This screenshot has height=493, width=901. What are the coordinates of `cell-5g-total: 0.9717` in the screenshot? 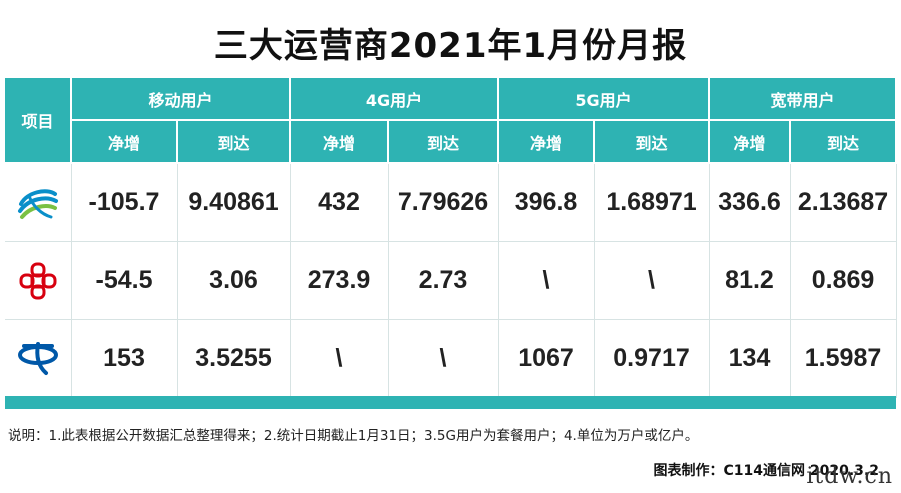 It's located at (652, 358).